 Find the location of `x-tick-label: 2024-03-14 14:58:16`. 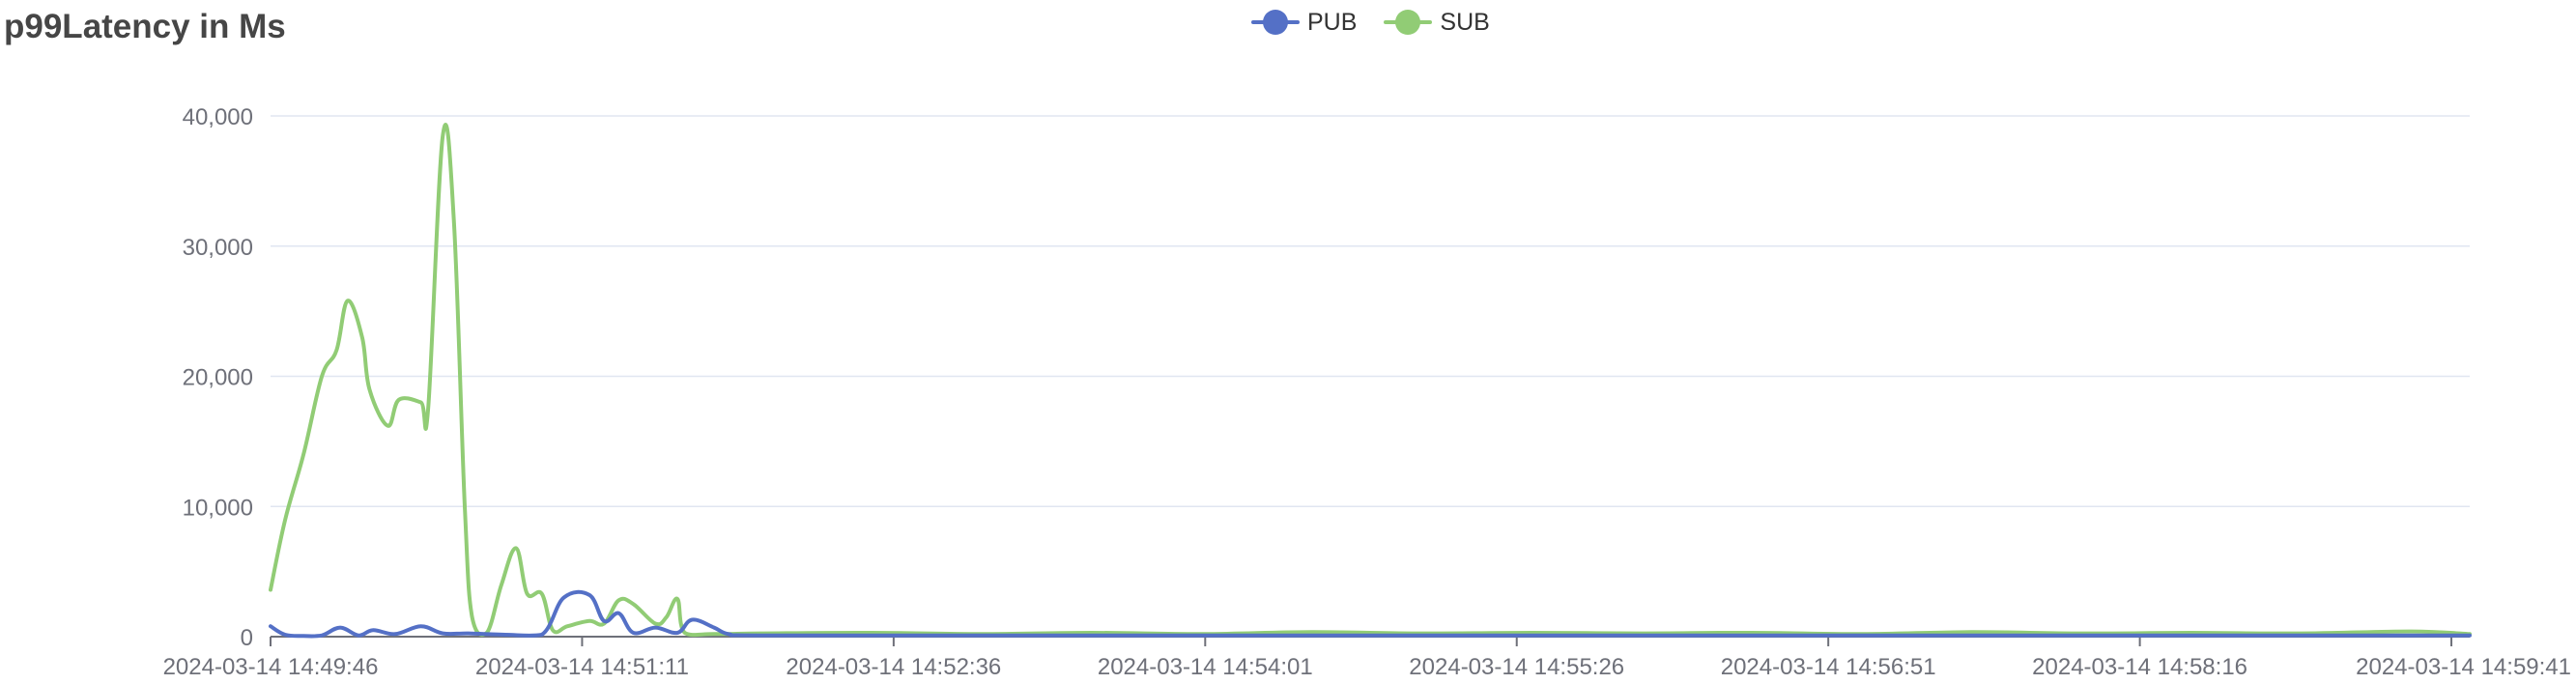

x-tick-label: 2024-03-14 14:58:16 is located at coordinates (2139, 667).